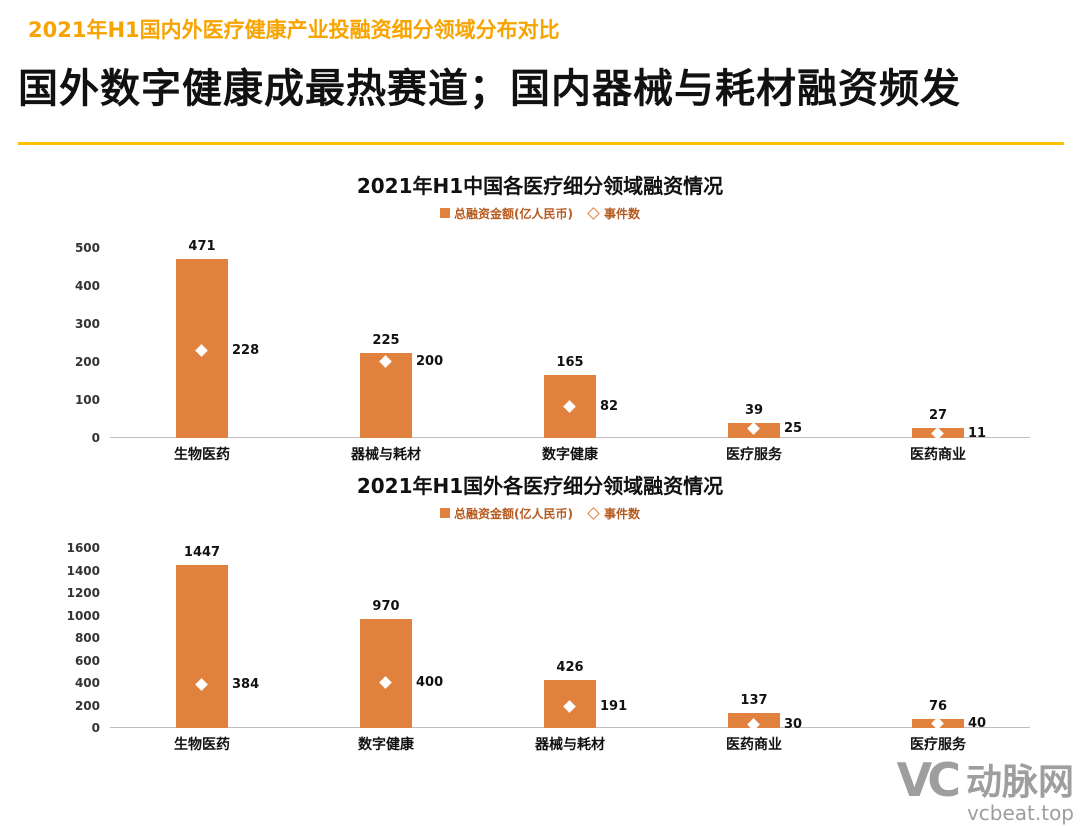 The height and width of the screenshot is (826, 1080). Describe the element at coordinates (977, 433) in the screenshot. I see `event-count-label: 11` at that location.